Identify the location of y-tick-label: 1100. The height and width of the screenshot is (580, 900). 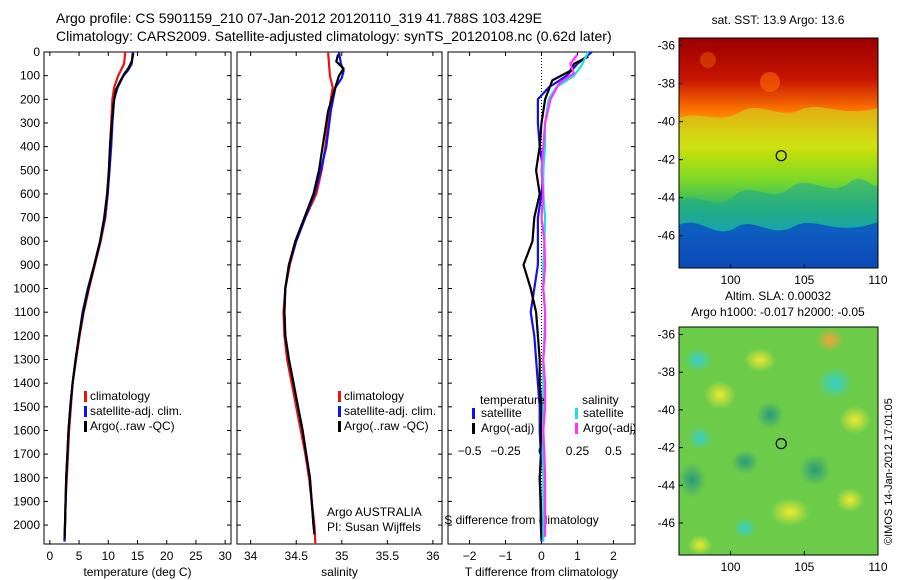
(27, 312).